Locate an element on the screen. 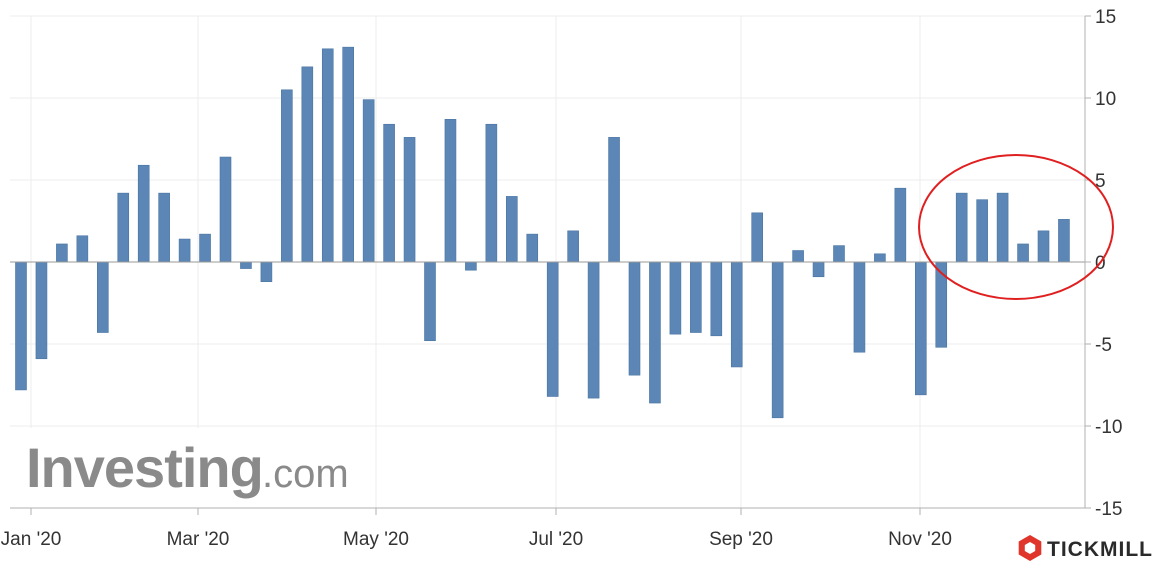 Image resolution: width=1166 pixels, height=567 pixels. y-tick-label: 5 is located at coordinates (1100, 181).